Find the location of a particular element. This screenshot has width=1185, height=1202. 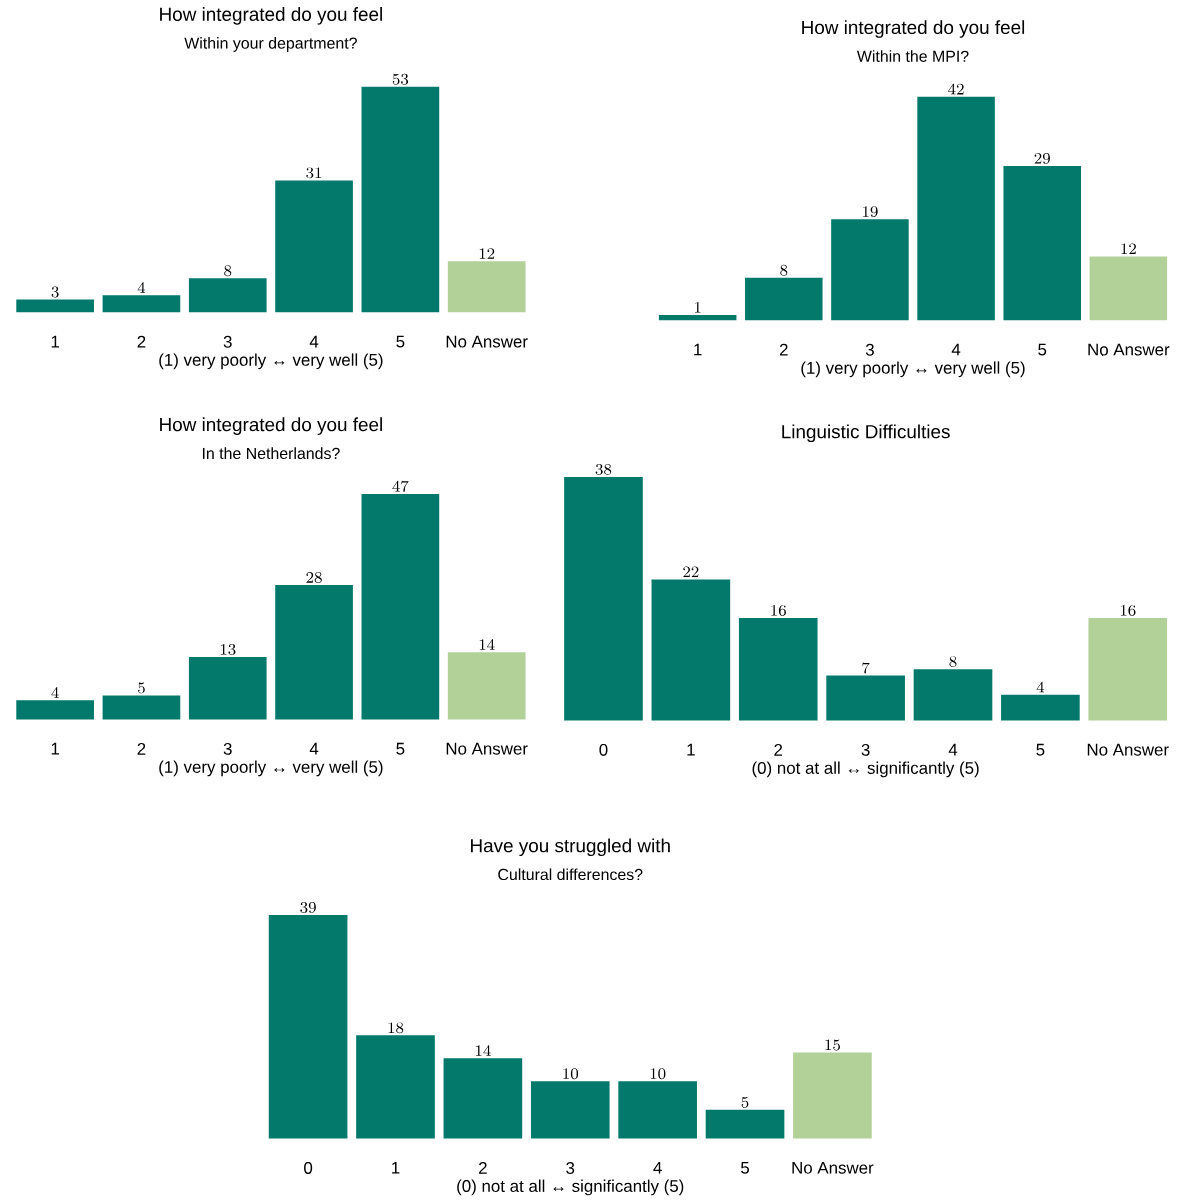

data-label: 18 is located at coordinates (396, 1028).